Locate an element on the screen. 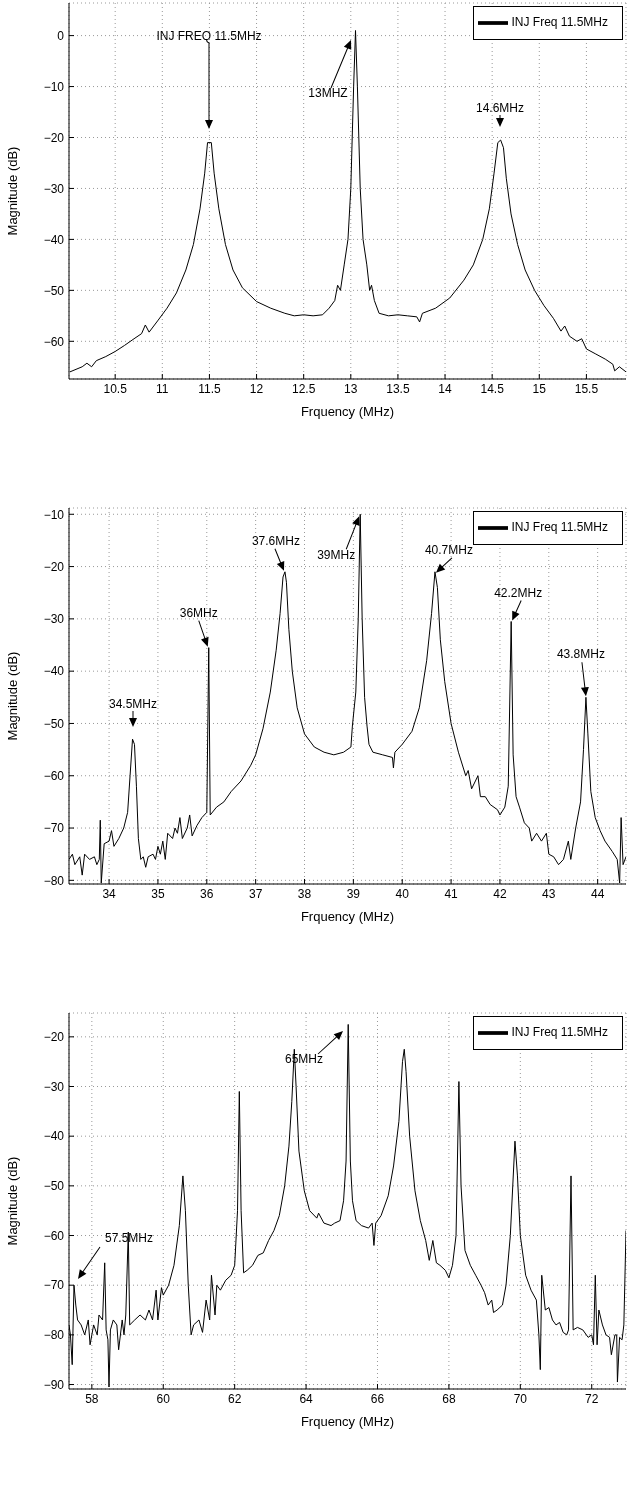 Image resolution: width=631 pixels, height=1486 pixels. x-tick-label: 68 is located at coordinates (449, 1398).